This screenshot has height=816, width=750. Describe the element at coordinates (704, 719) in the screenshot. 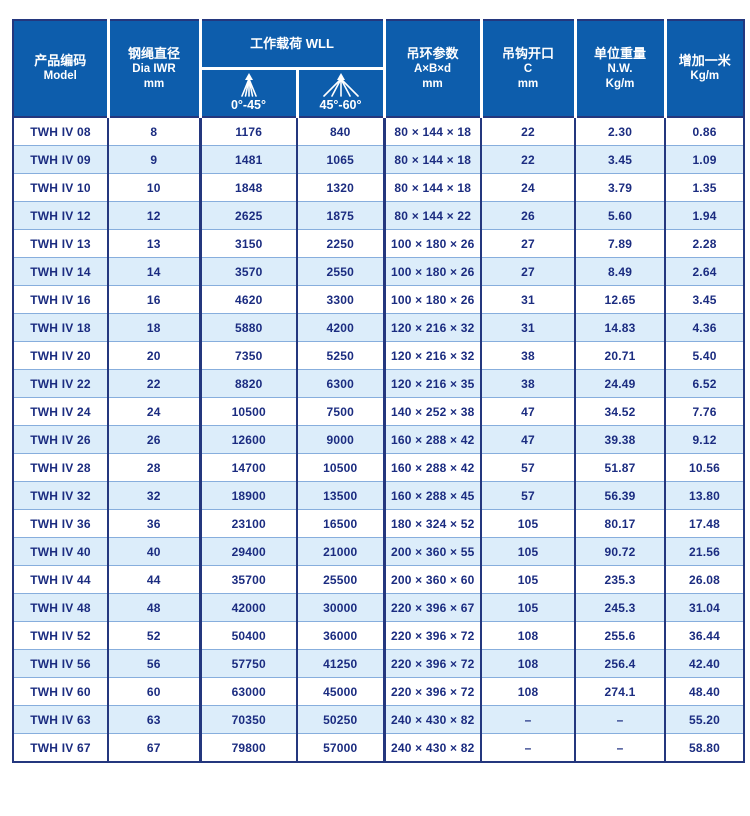

I see `cell-extra-per-meter: 55.20` at that location.